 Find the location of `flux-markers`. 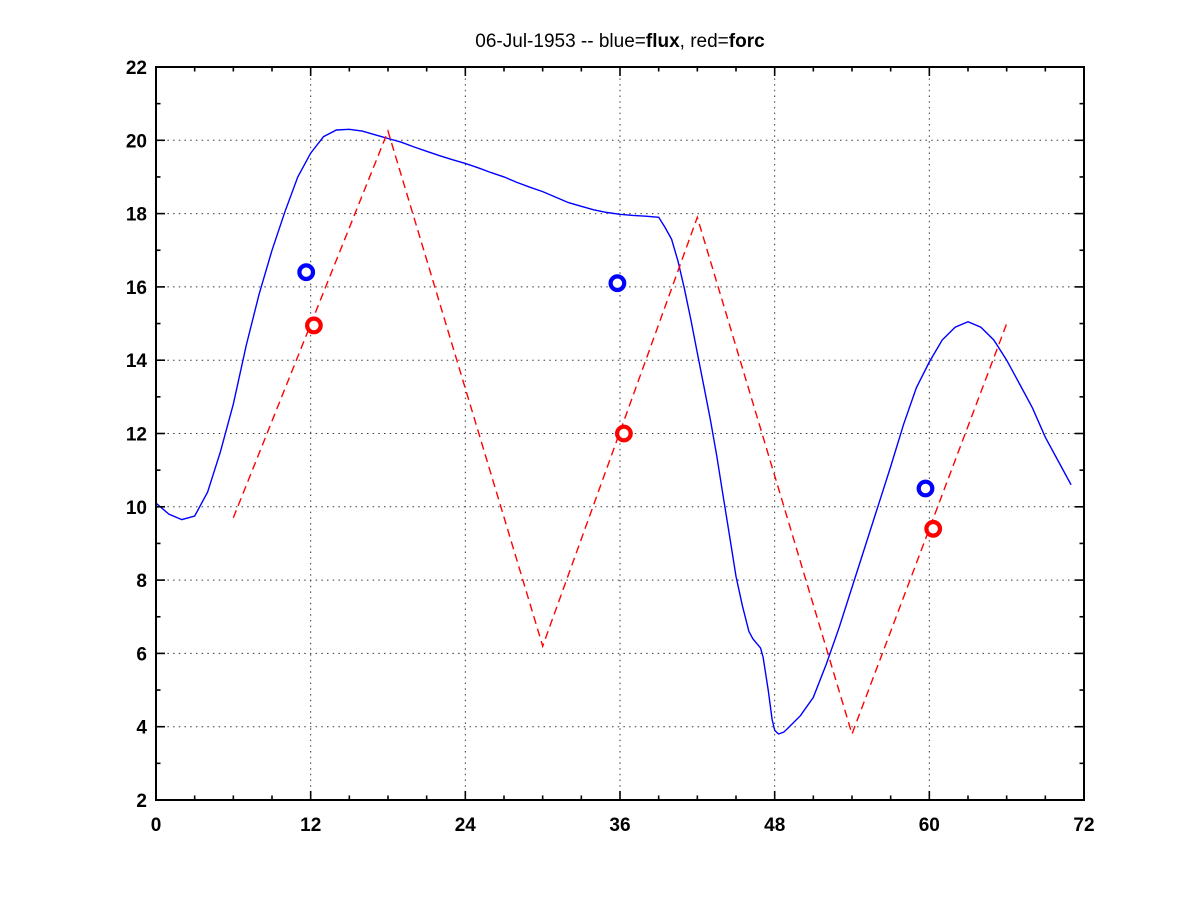

flux-markers is located at coordinates (616, 380).